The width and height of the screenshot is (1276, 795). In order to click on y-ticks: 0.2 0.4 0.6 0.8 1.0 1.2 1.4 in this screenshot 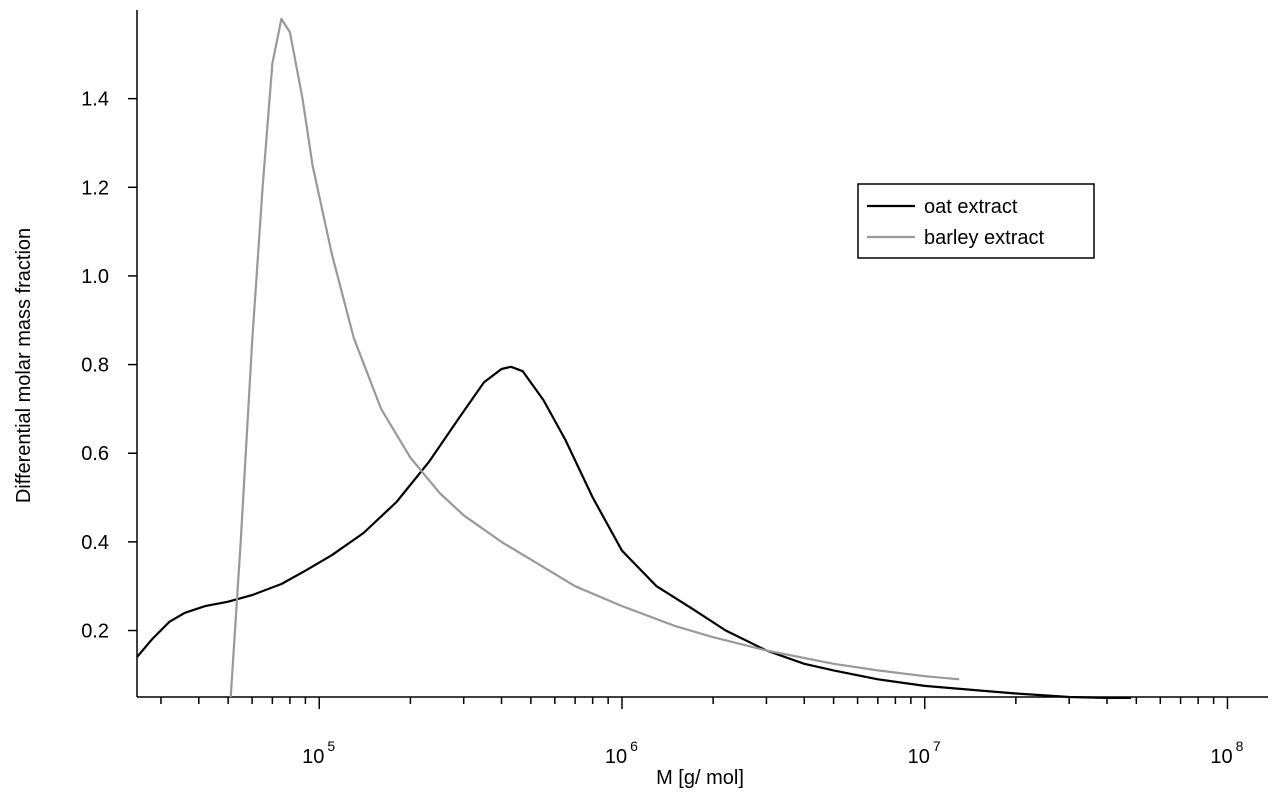, I will do `click(109, 366)`.